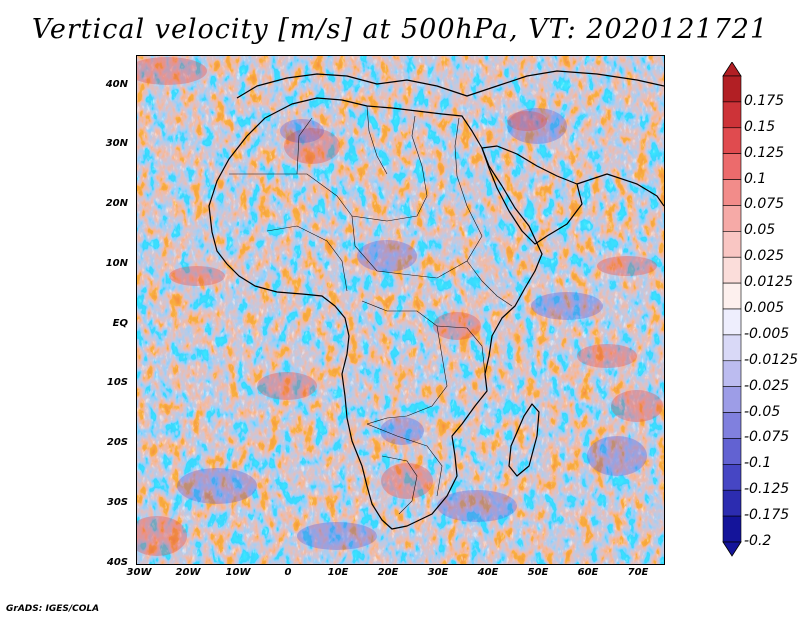  I want to click on iran-india-coastline, so click(620, 190).